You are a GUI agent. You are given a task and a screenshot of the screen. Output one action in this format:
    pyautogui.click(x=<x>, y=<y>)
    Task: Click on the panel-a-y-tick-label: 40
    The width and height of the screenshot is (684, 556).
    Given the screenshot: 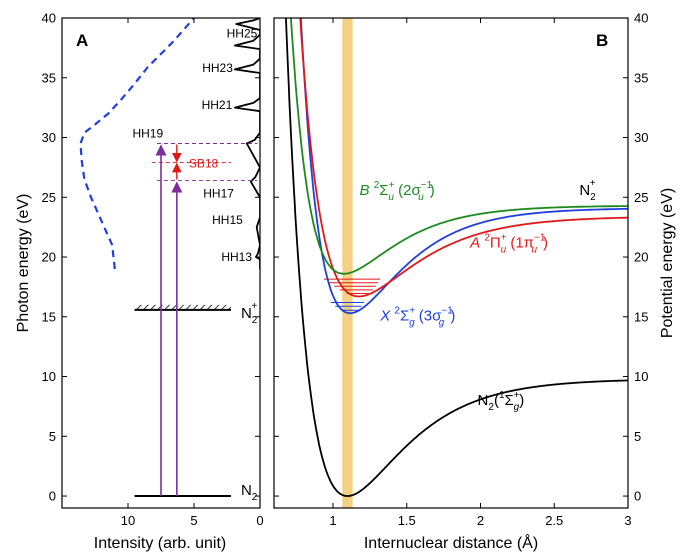 What is the action you would take?
    pyautogui.click(x=49, y=18)
    